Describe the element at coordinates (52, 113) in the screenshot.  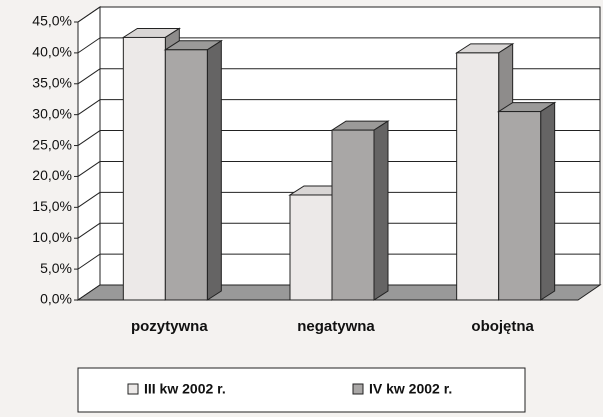
I see `y-tick-label: 30,0%` at that location.